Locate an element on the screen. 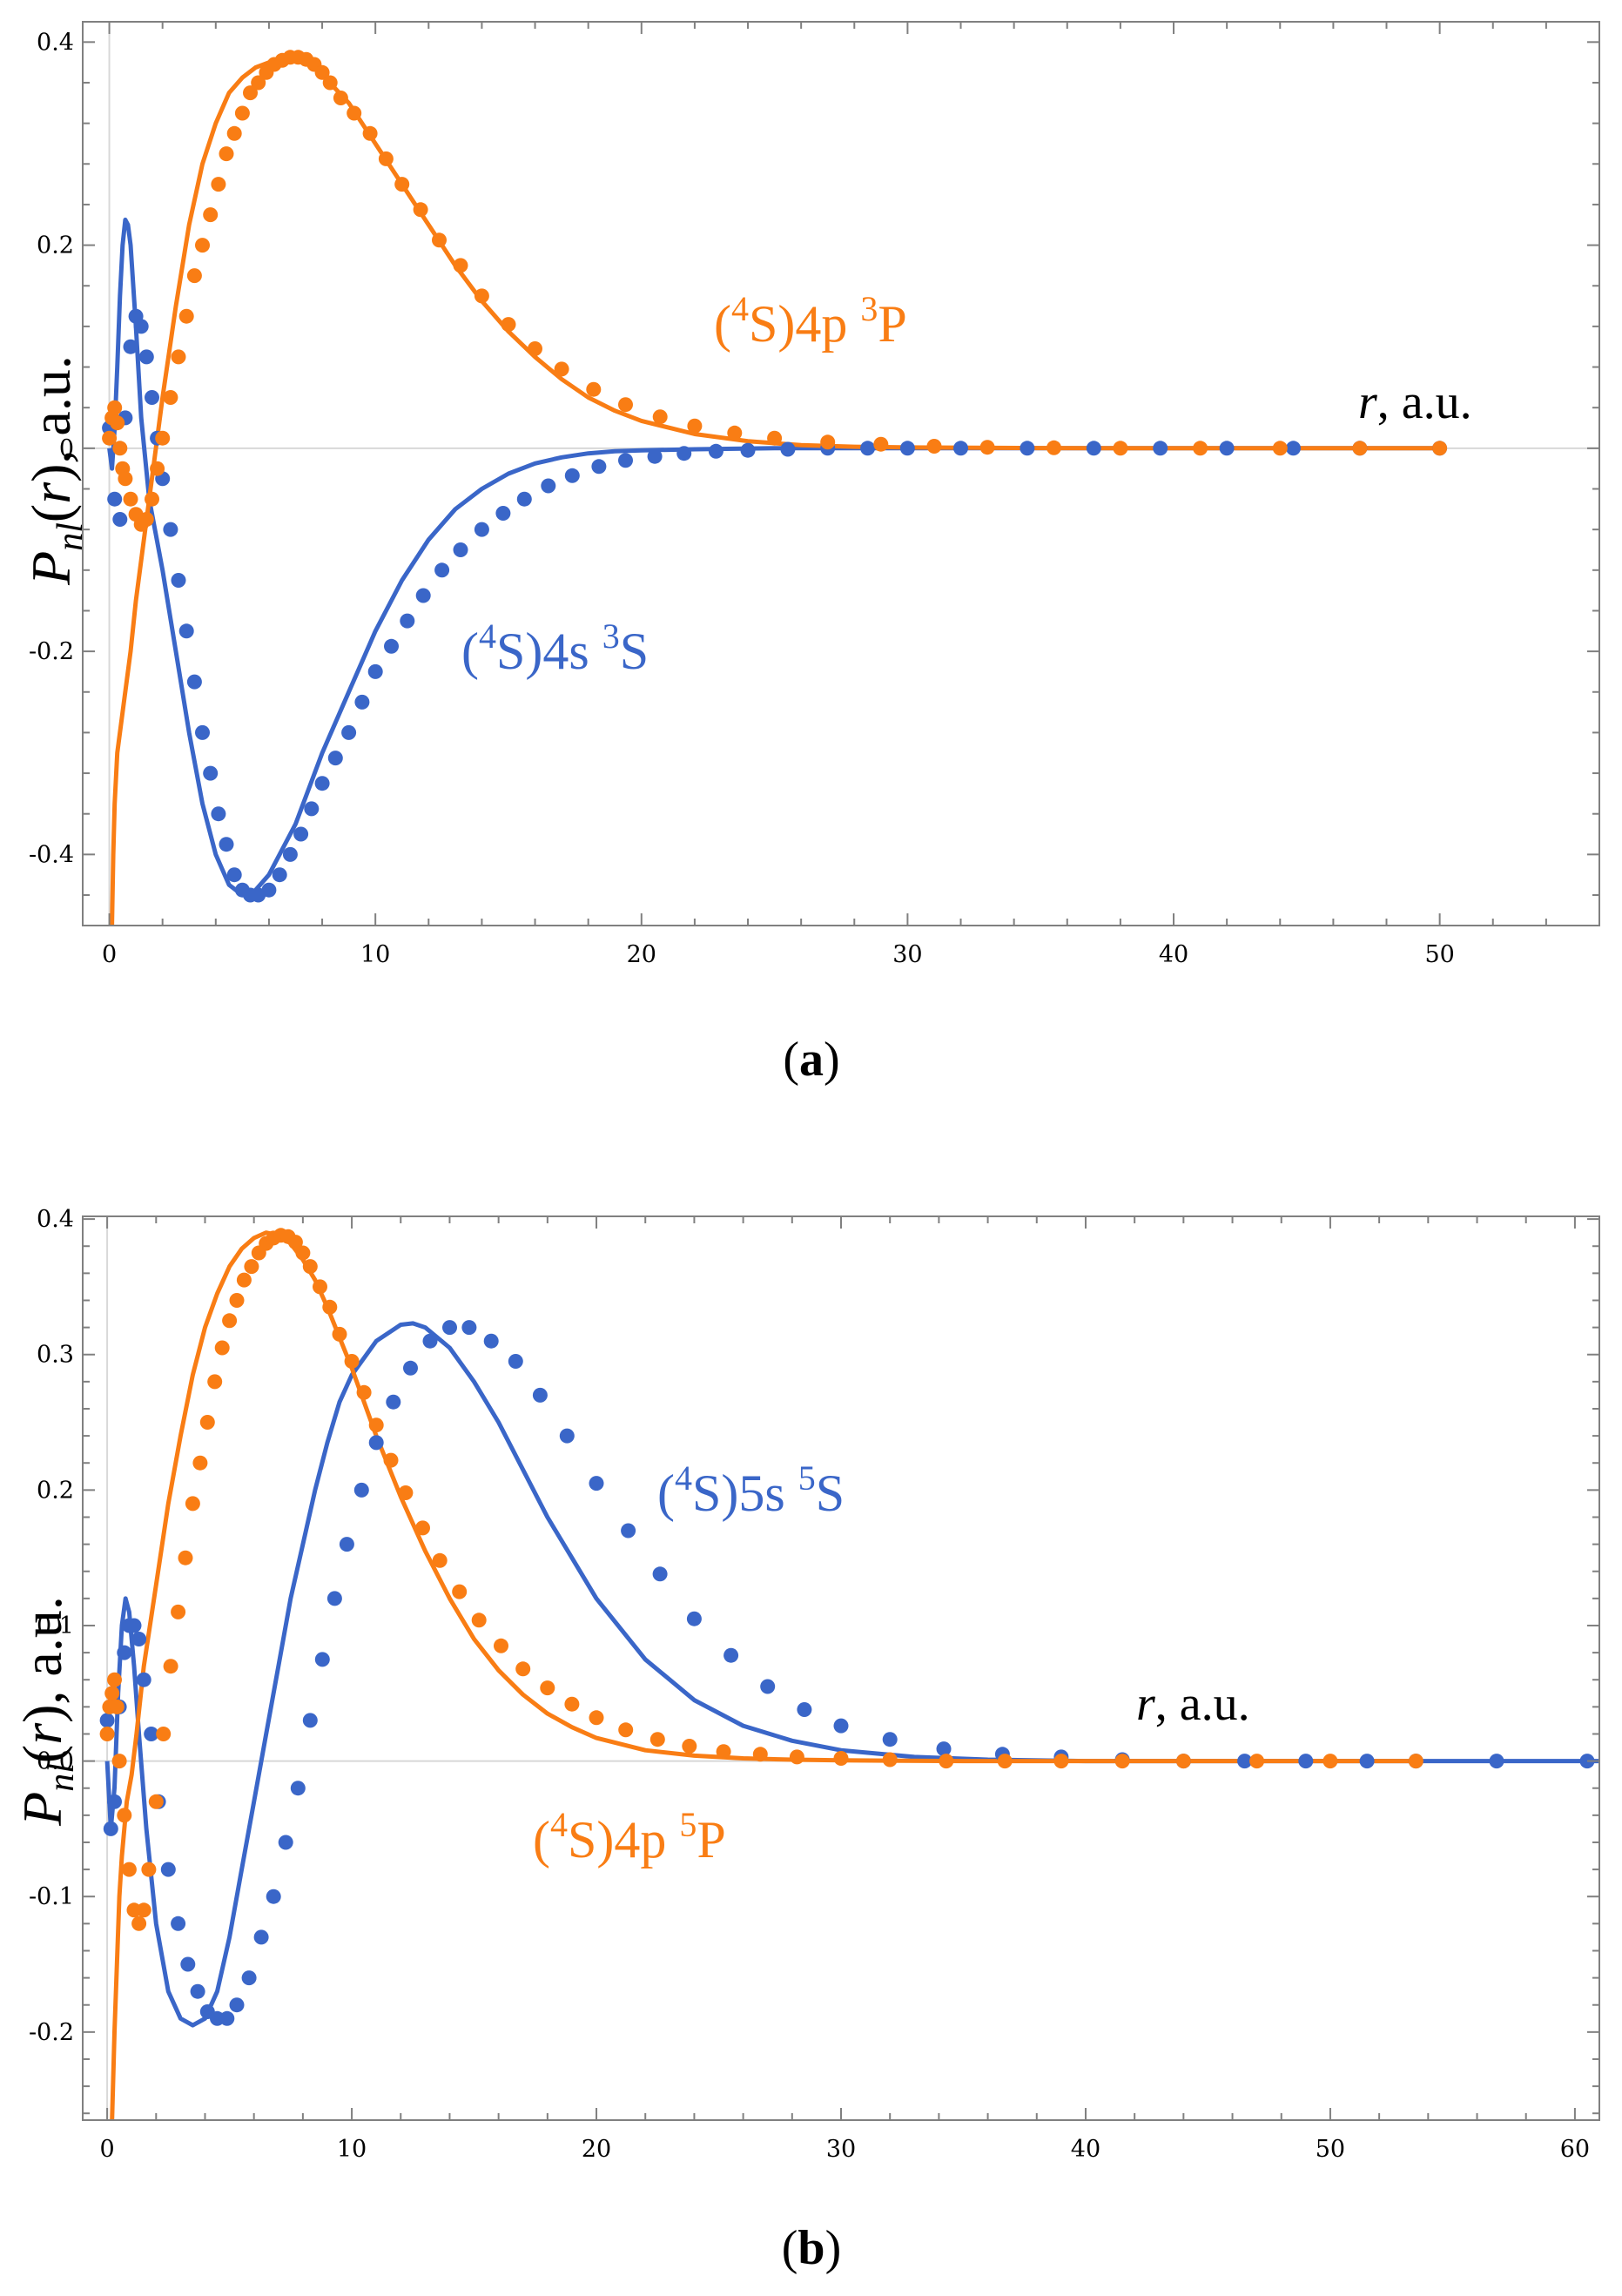  panel-b-x-tick-label: 60 is located at coordinates (1575, 2149).